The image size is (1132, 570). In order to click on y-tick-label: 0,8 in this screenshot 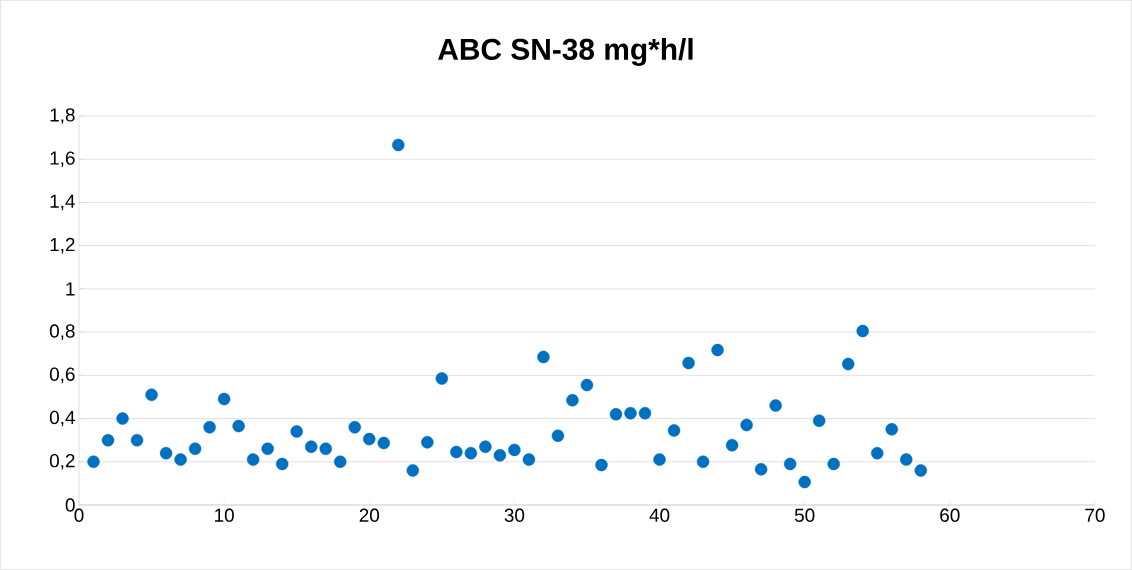, I will do `click(62, 332)`.